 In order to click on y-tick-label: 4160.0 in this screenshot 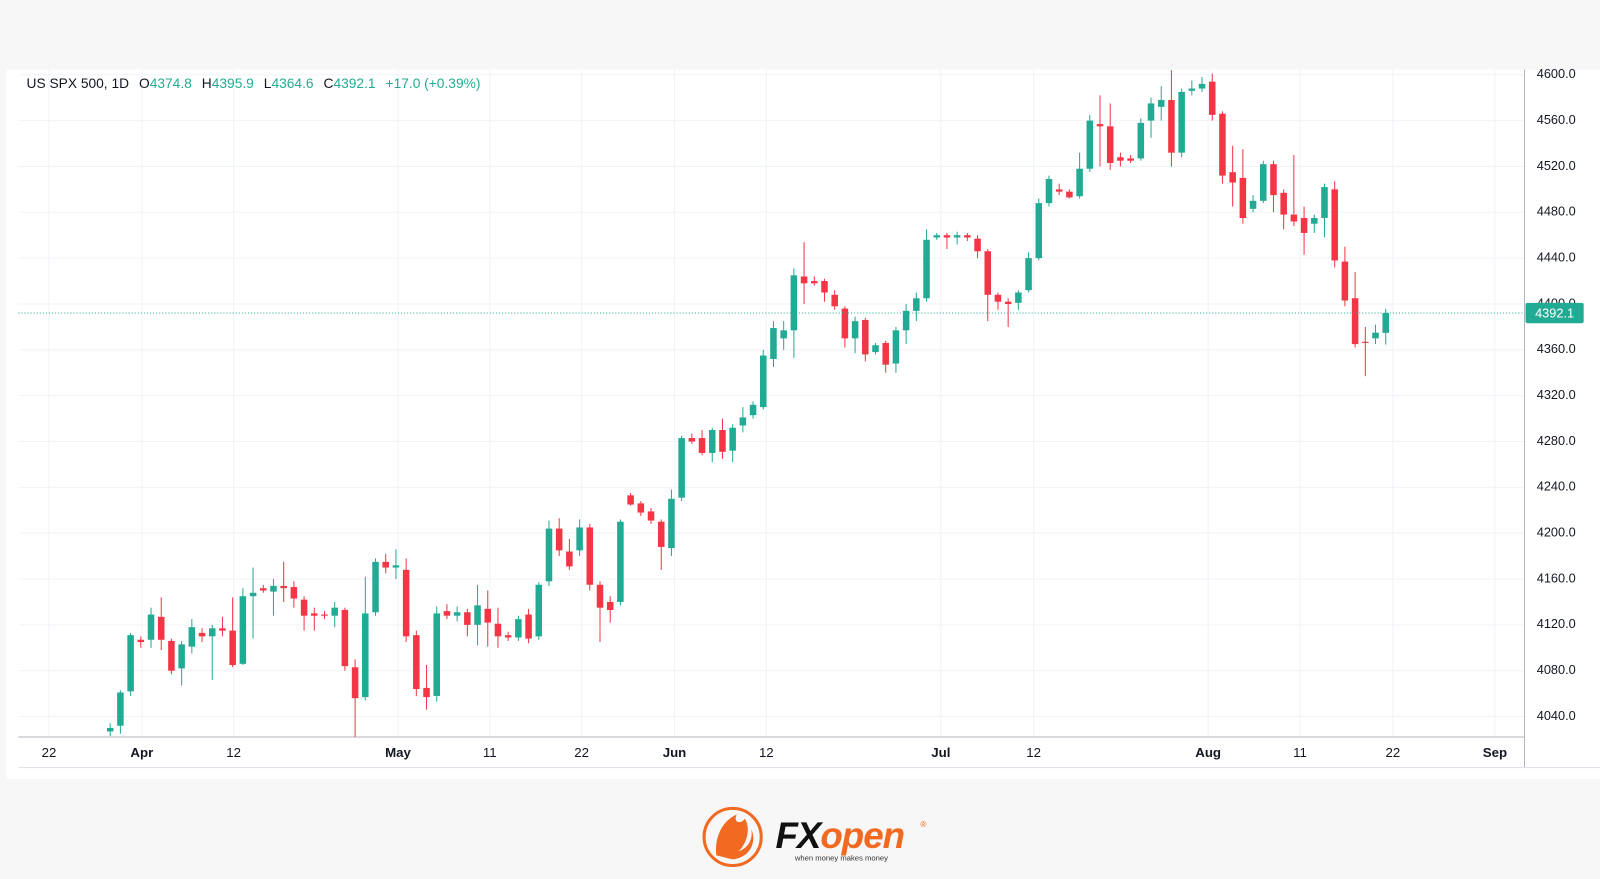, I will do `click(1556, 577)`.